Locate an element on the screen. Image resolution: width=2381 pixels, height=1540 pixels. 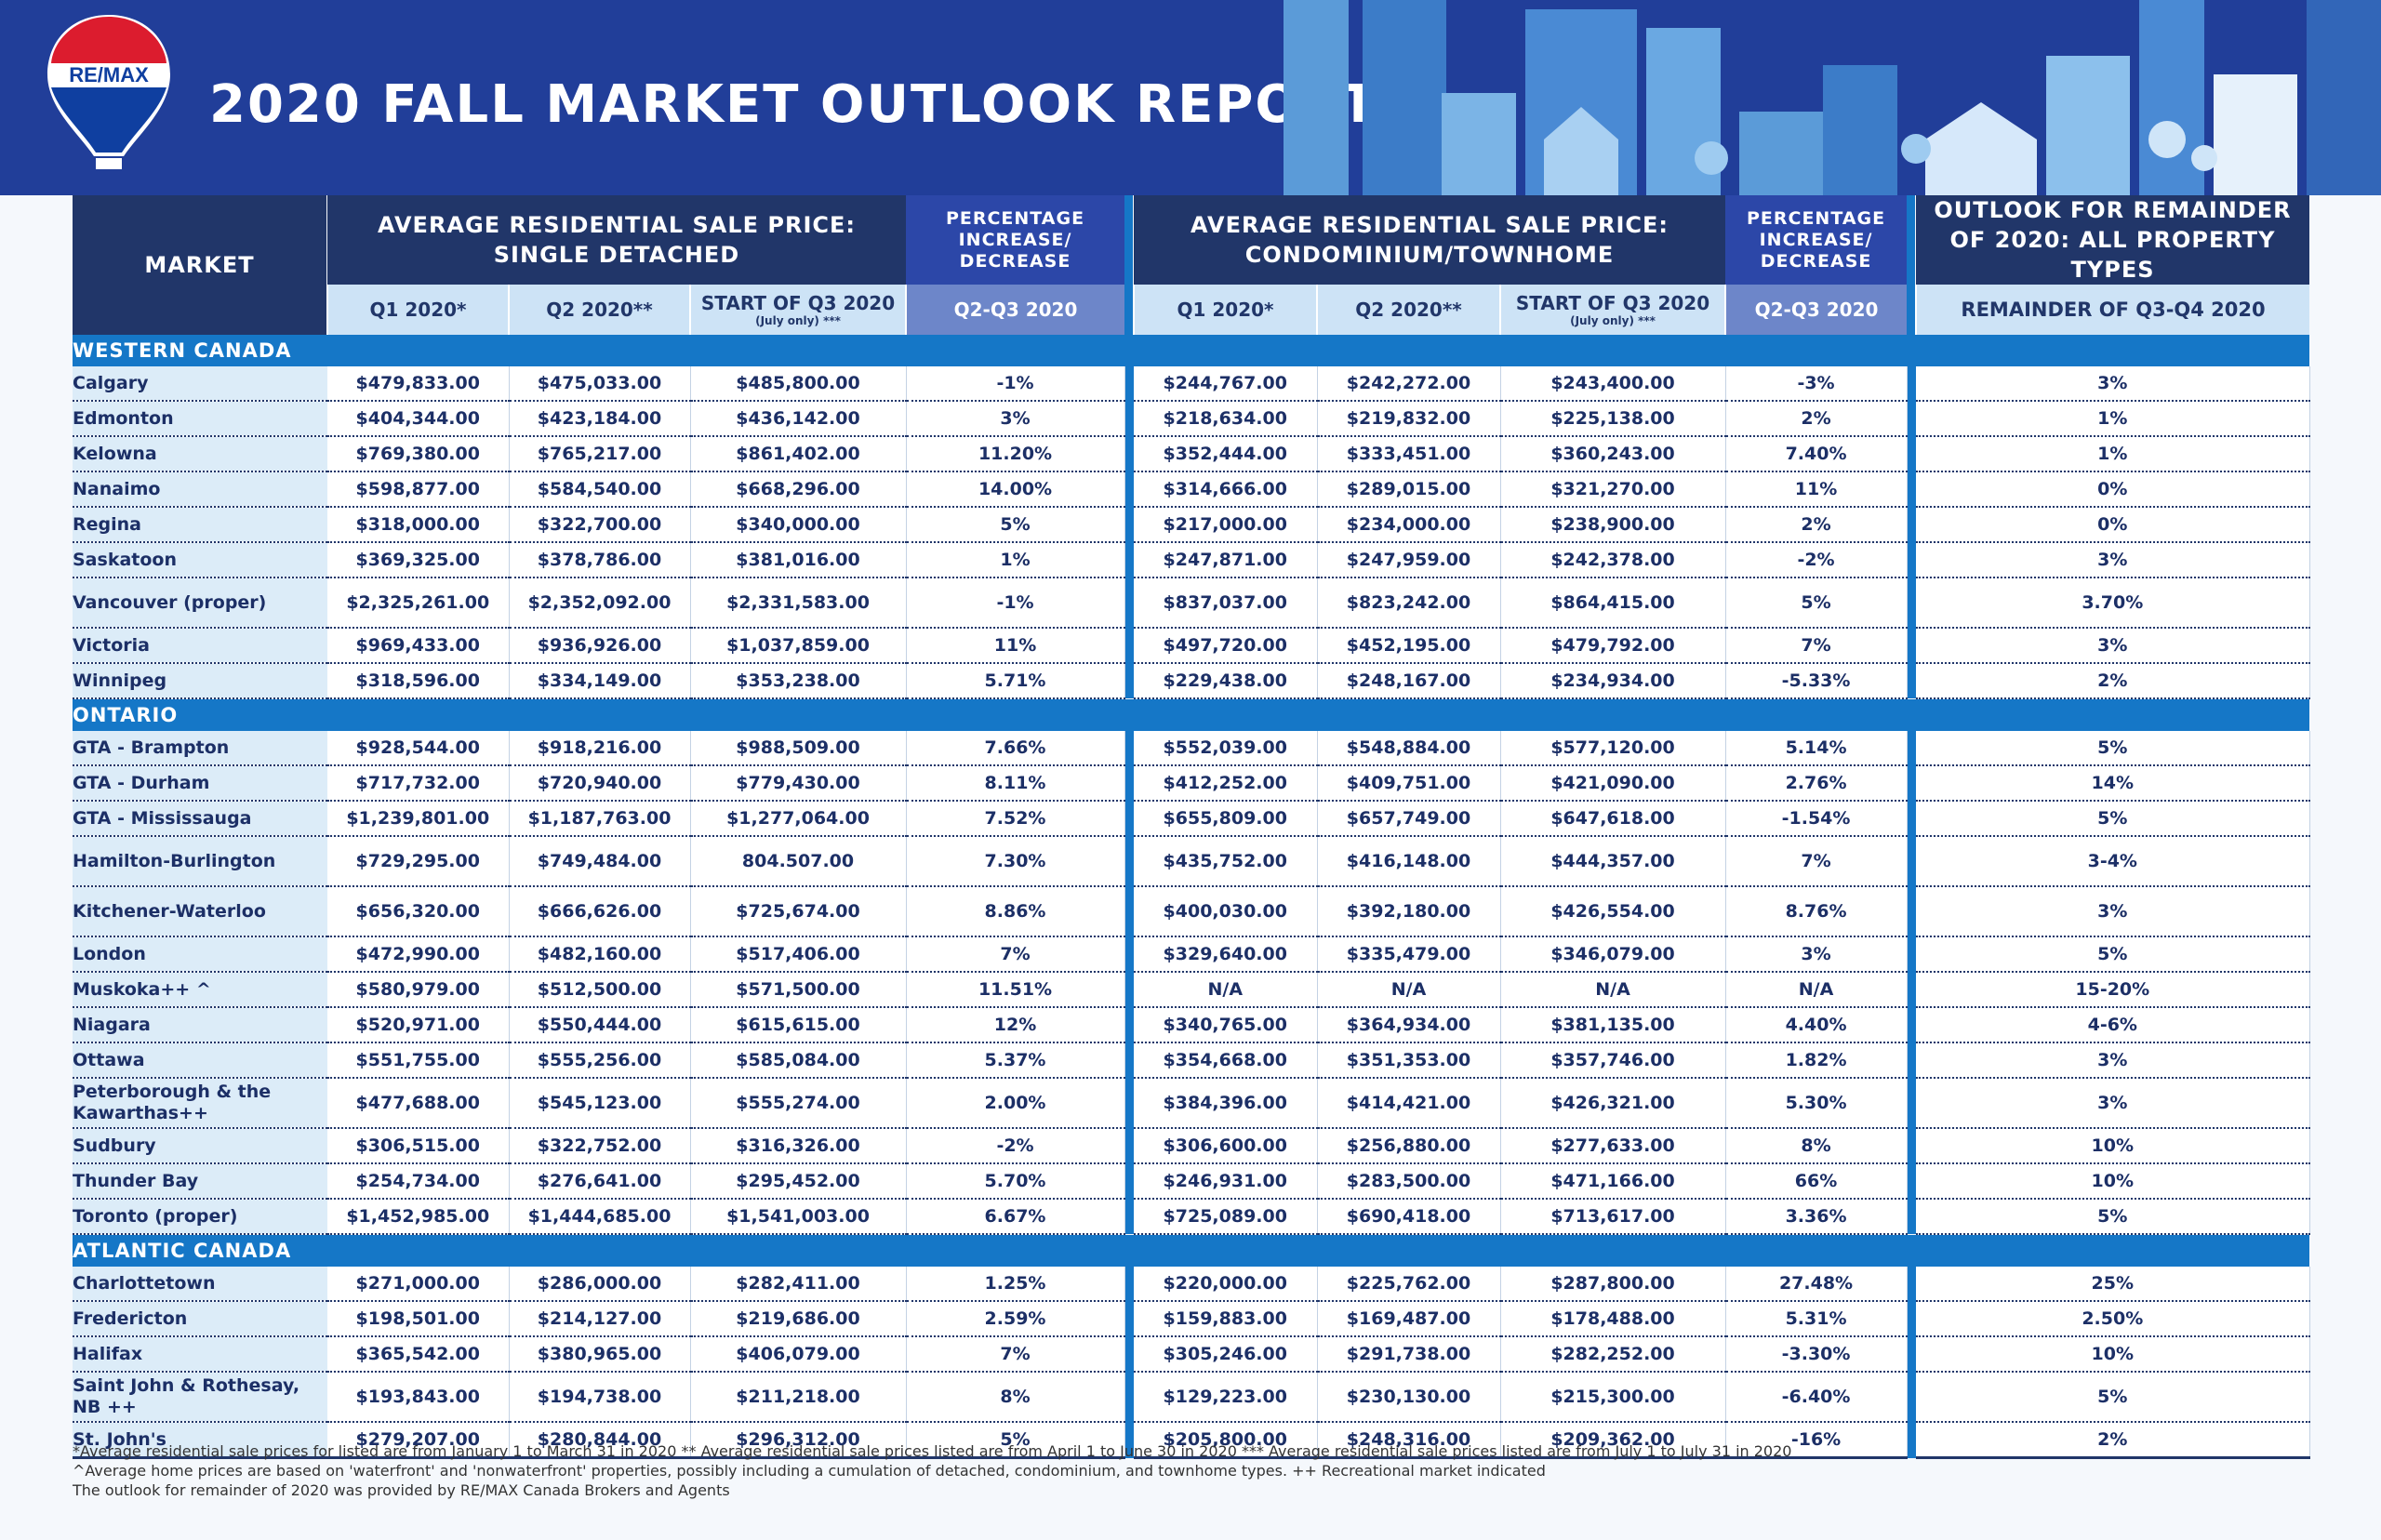
single-q1-price: $193,843.00 is located at coordinates (418, 1397).